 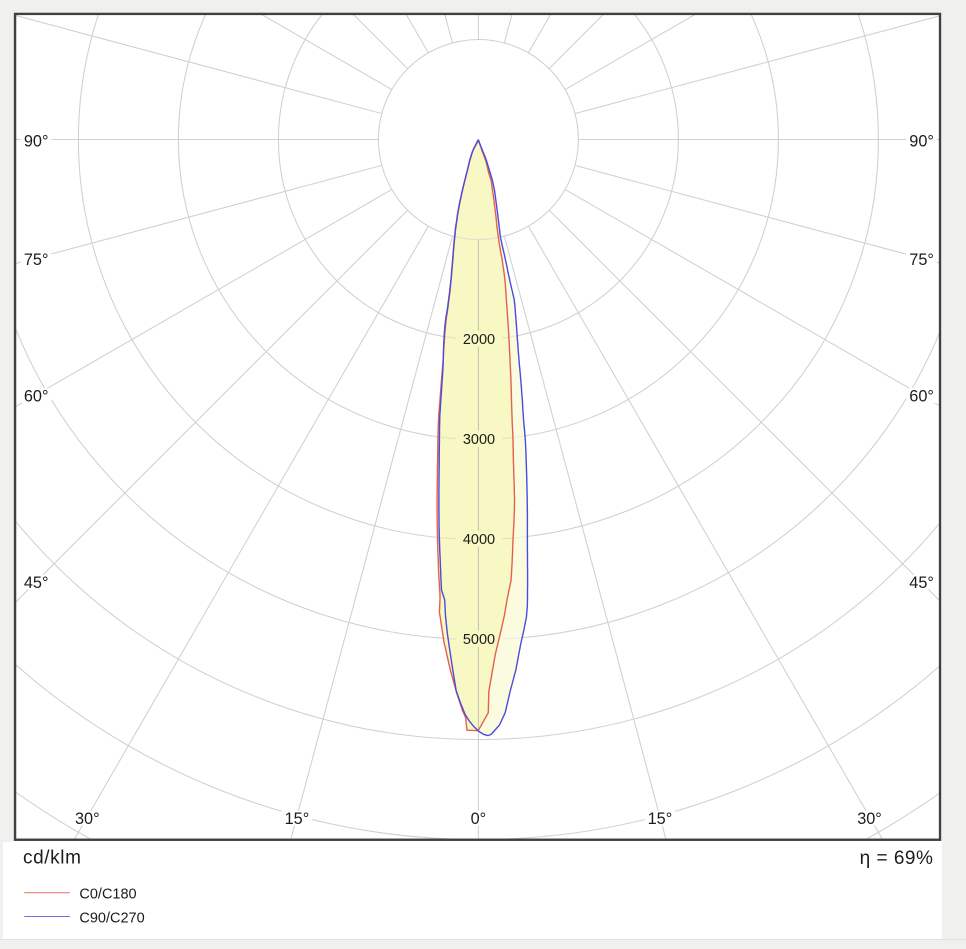 What do you see at coordinates (479, 640) in the screenshot?
I see `svg-text: 5000` at bounding box center [479, 640].